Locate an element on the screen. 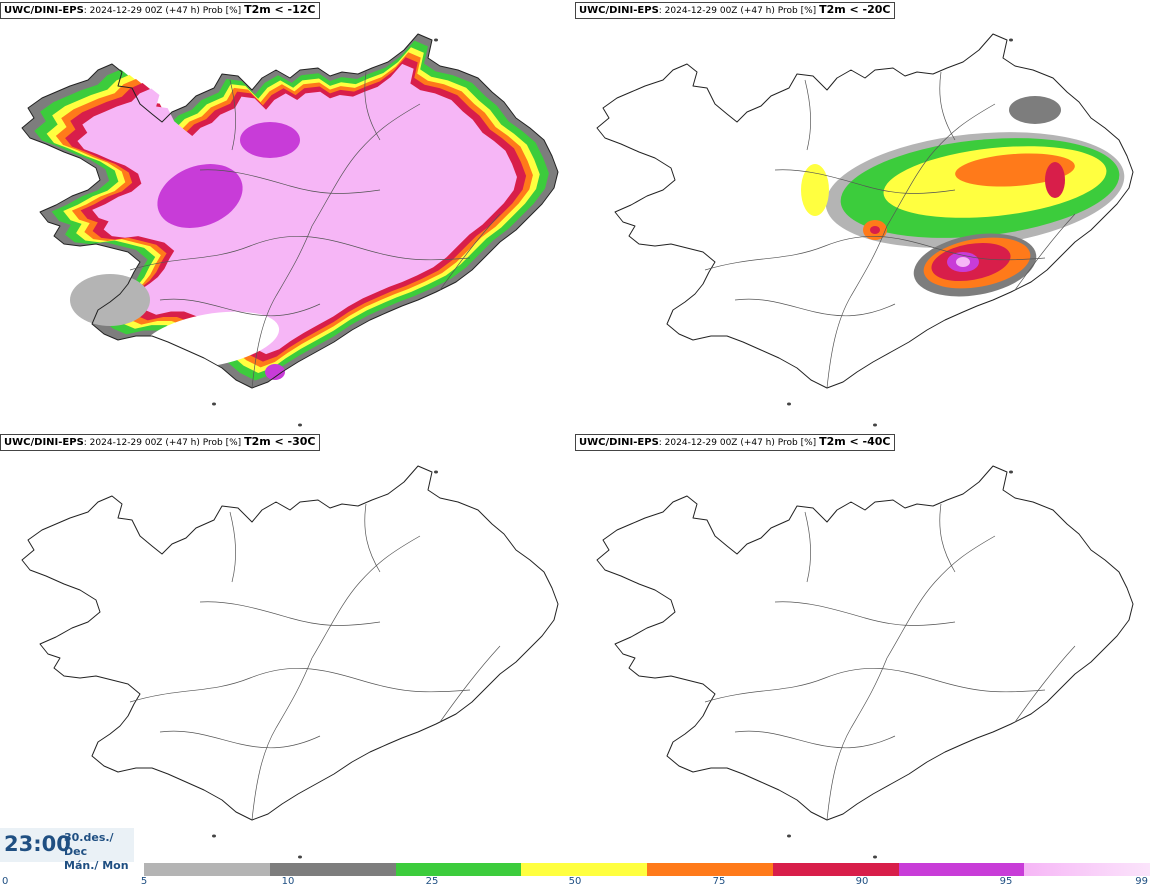 The image size is (1150, 891). valid-date: 30.des./ Dec Mán./ Mon is located at coordinates (99, 852).